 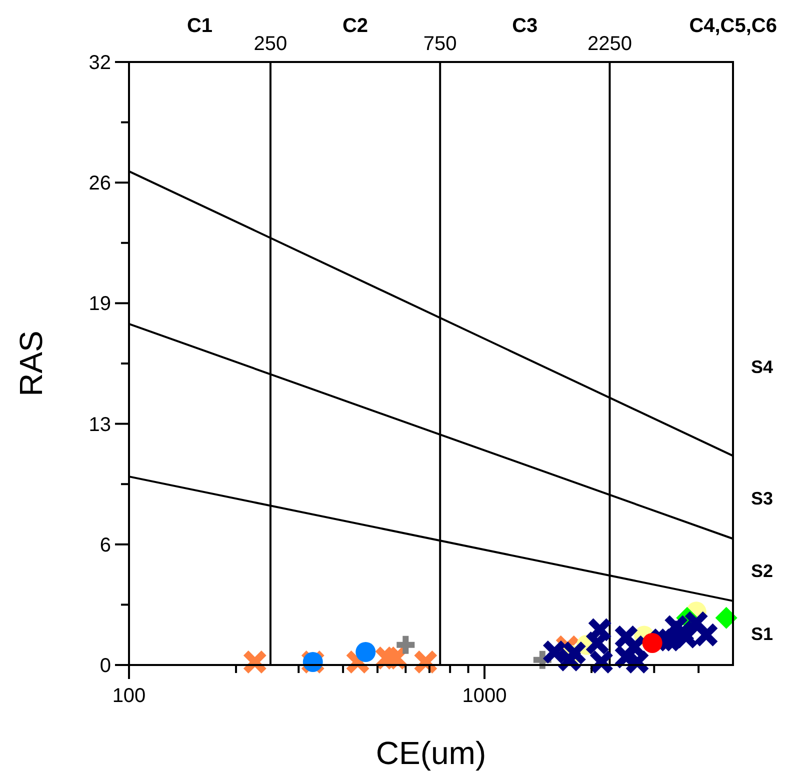 I want to click on text: S2, so click(x=762, y=570).